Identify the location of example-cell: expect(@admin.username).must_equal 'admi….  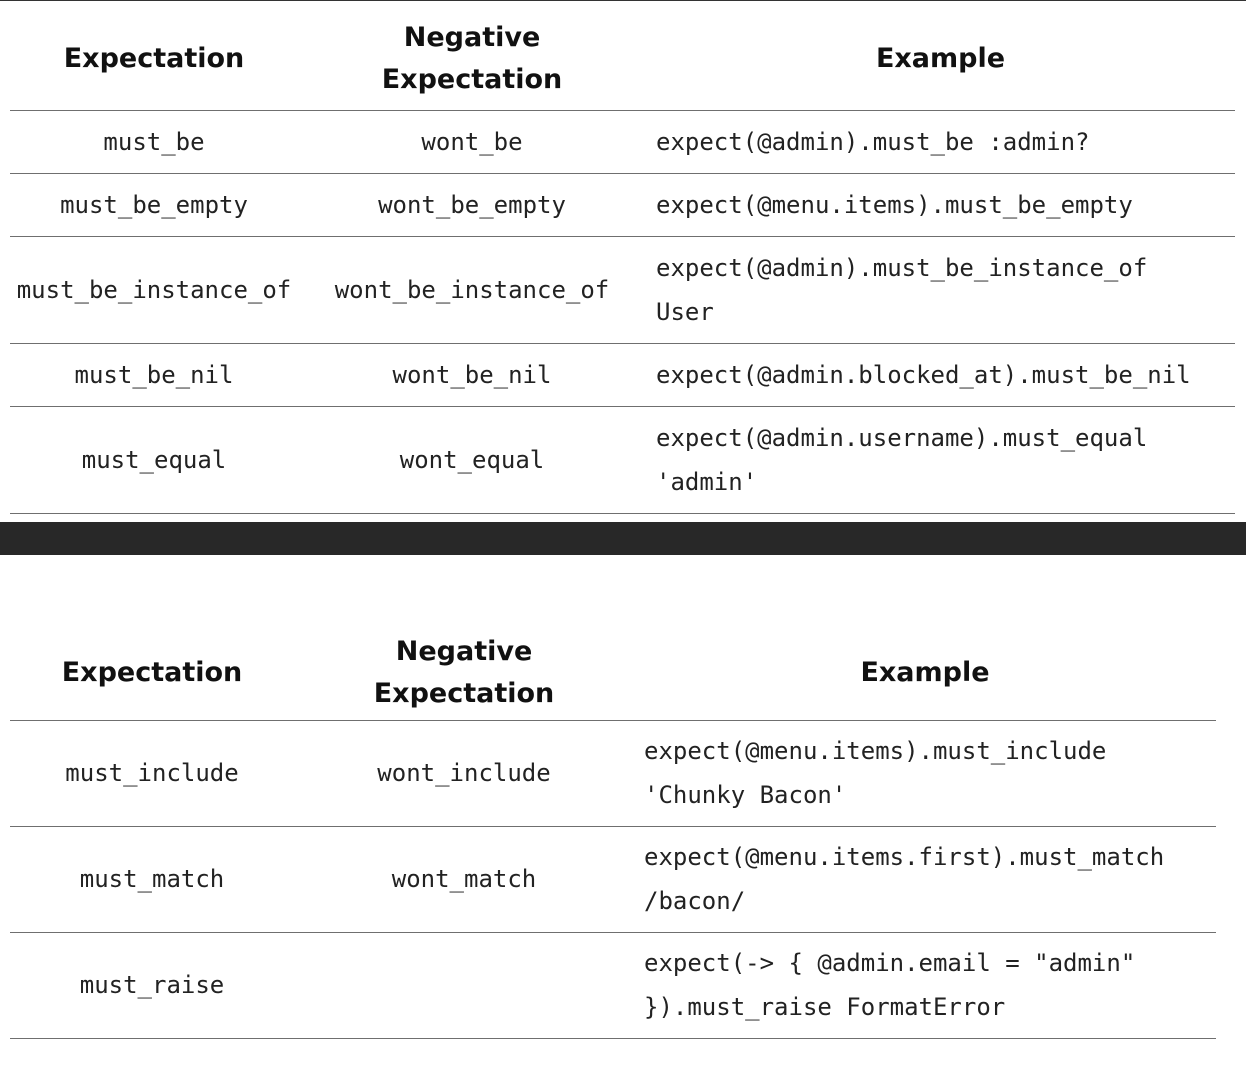
(940, 460).